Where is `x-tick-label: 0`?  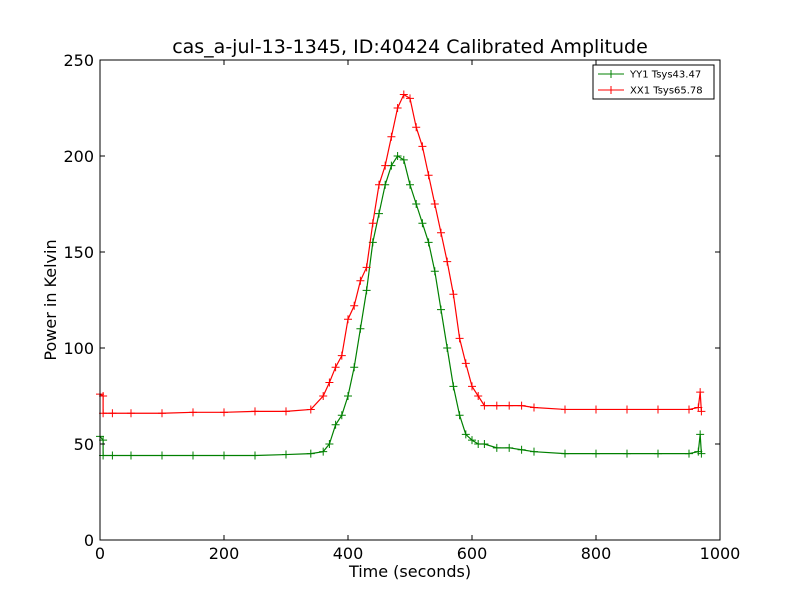
x-tick-label: 0 is located at coordinates (100, 553).